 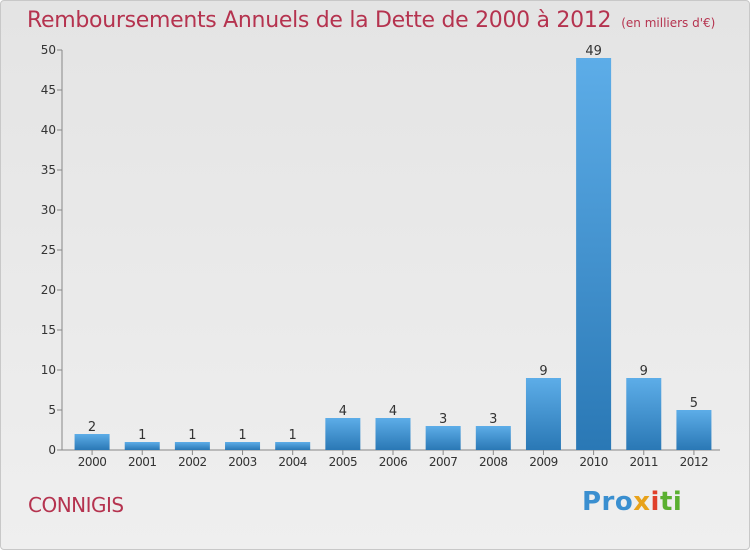 I want to click on logo-part-4: ti, so click(x=671, y=502).